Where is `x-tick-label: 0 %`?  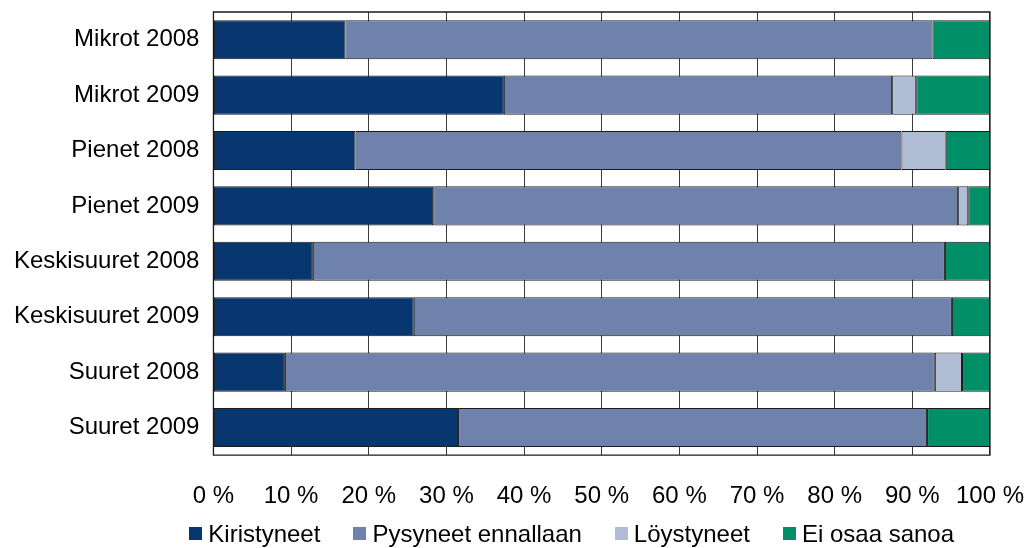
x-tick-label: 0 % is located at coordinates (213, 495).